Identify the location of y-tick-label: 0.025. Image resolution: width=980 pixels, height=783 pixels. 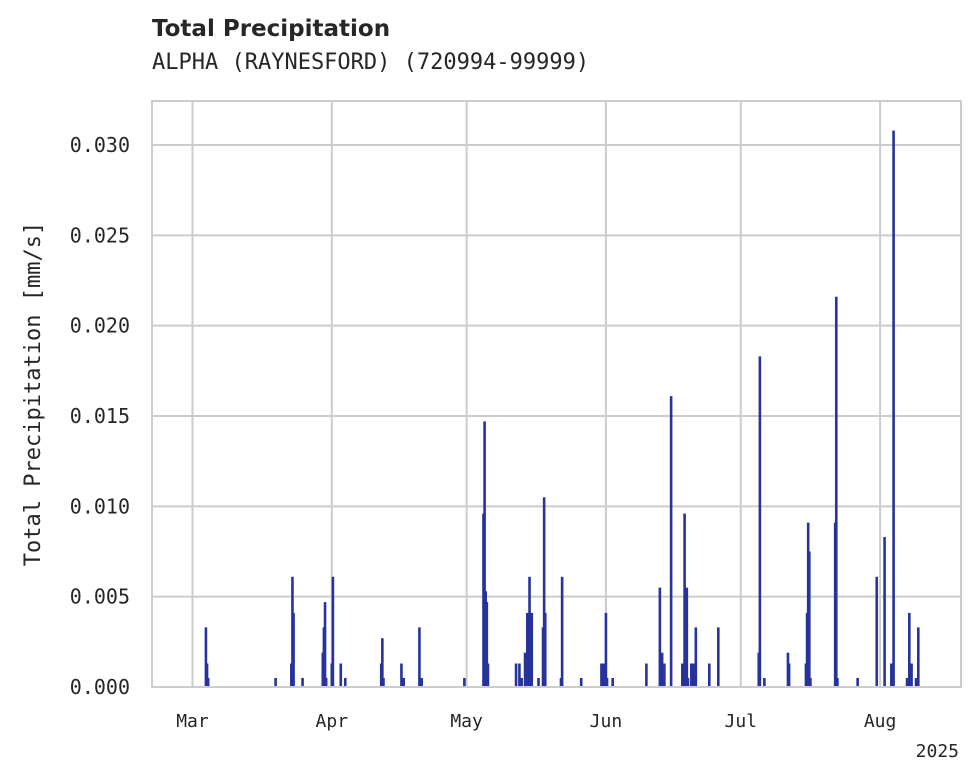
(100, 235).